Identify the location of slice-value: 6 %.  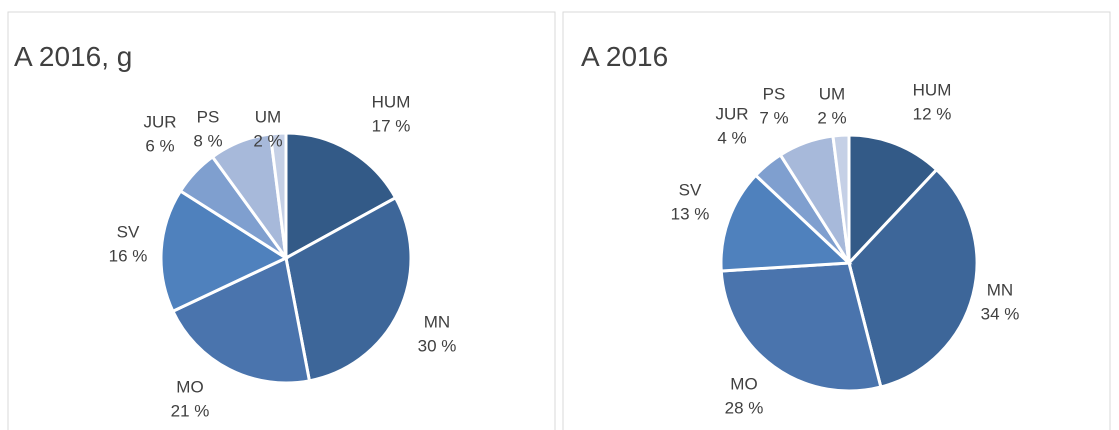
(159, 145).